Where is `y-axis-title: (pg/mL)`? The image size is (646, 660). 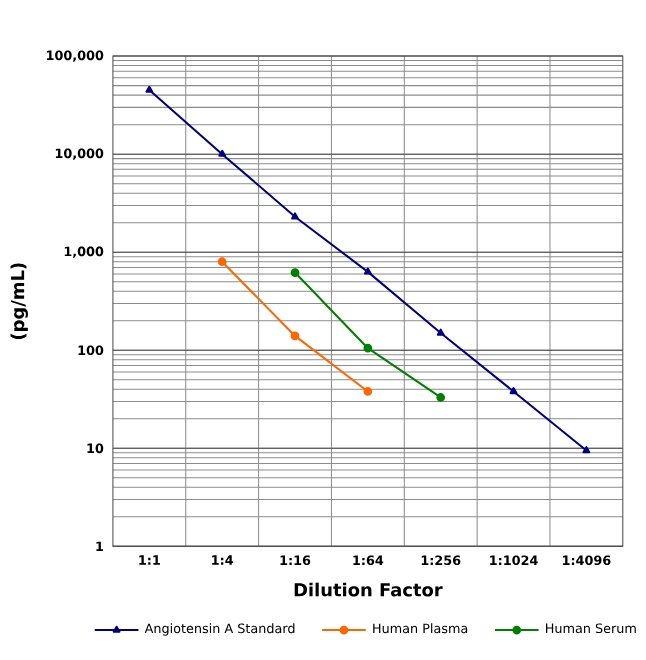 y-axis-title: (pg/mL) is located at coordinates (19, 301).